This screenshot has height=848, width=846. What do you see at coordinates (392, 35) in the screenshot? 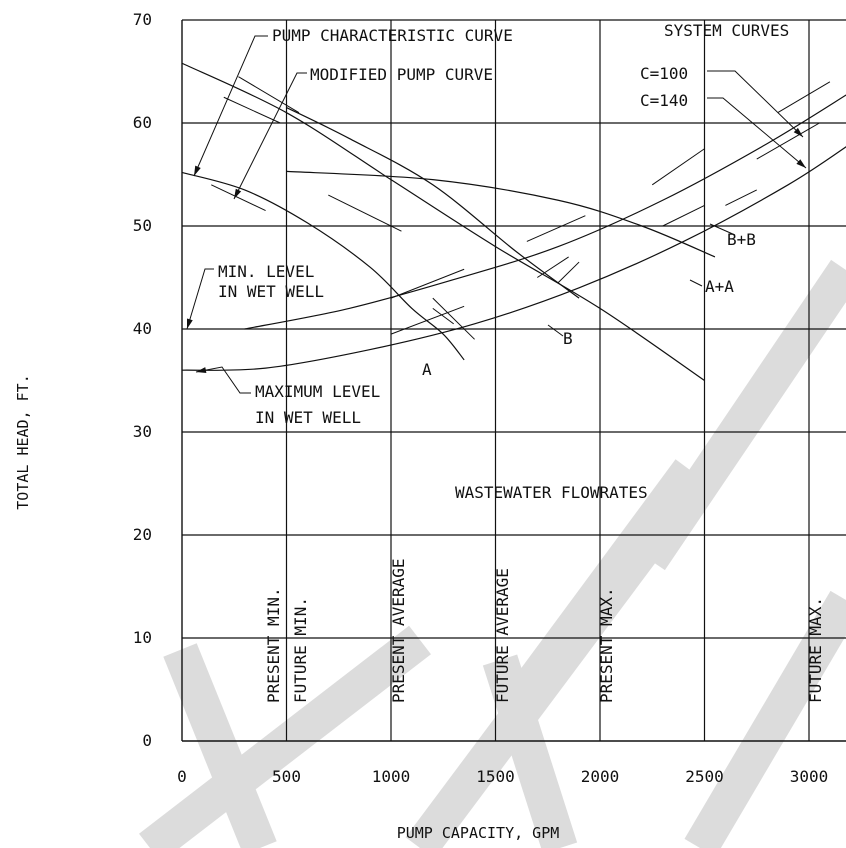
I see `annotation-pump-characteristic-curve: PUMP CHARACTERISTIC CURVE` at bounding box center [392, 35].